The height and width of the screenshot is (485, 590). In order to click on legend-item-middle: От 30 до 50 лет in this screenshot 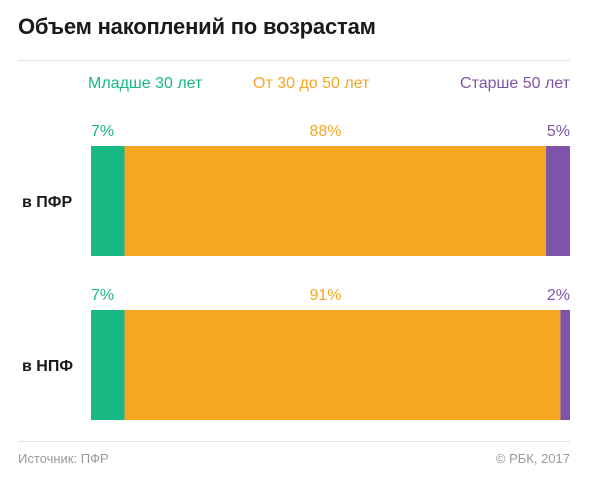, I will do `click(311, 83)`.